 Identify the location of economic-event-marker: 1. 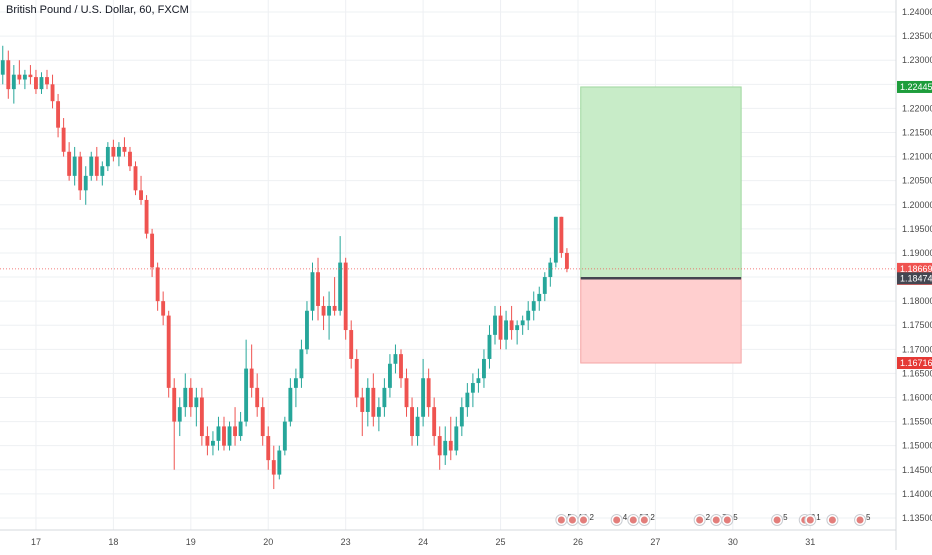
(813, 519).